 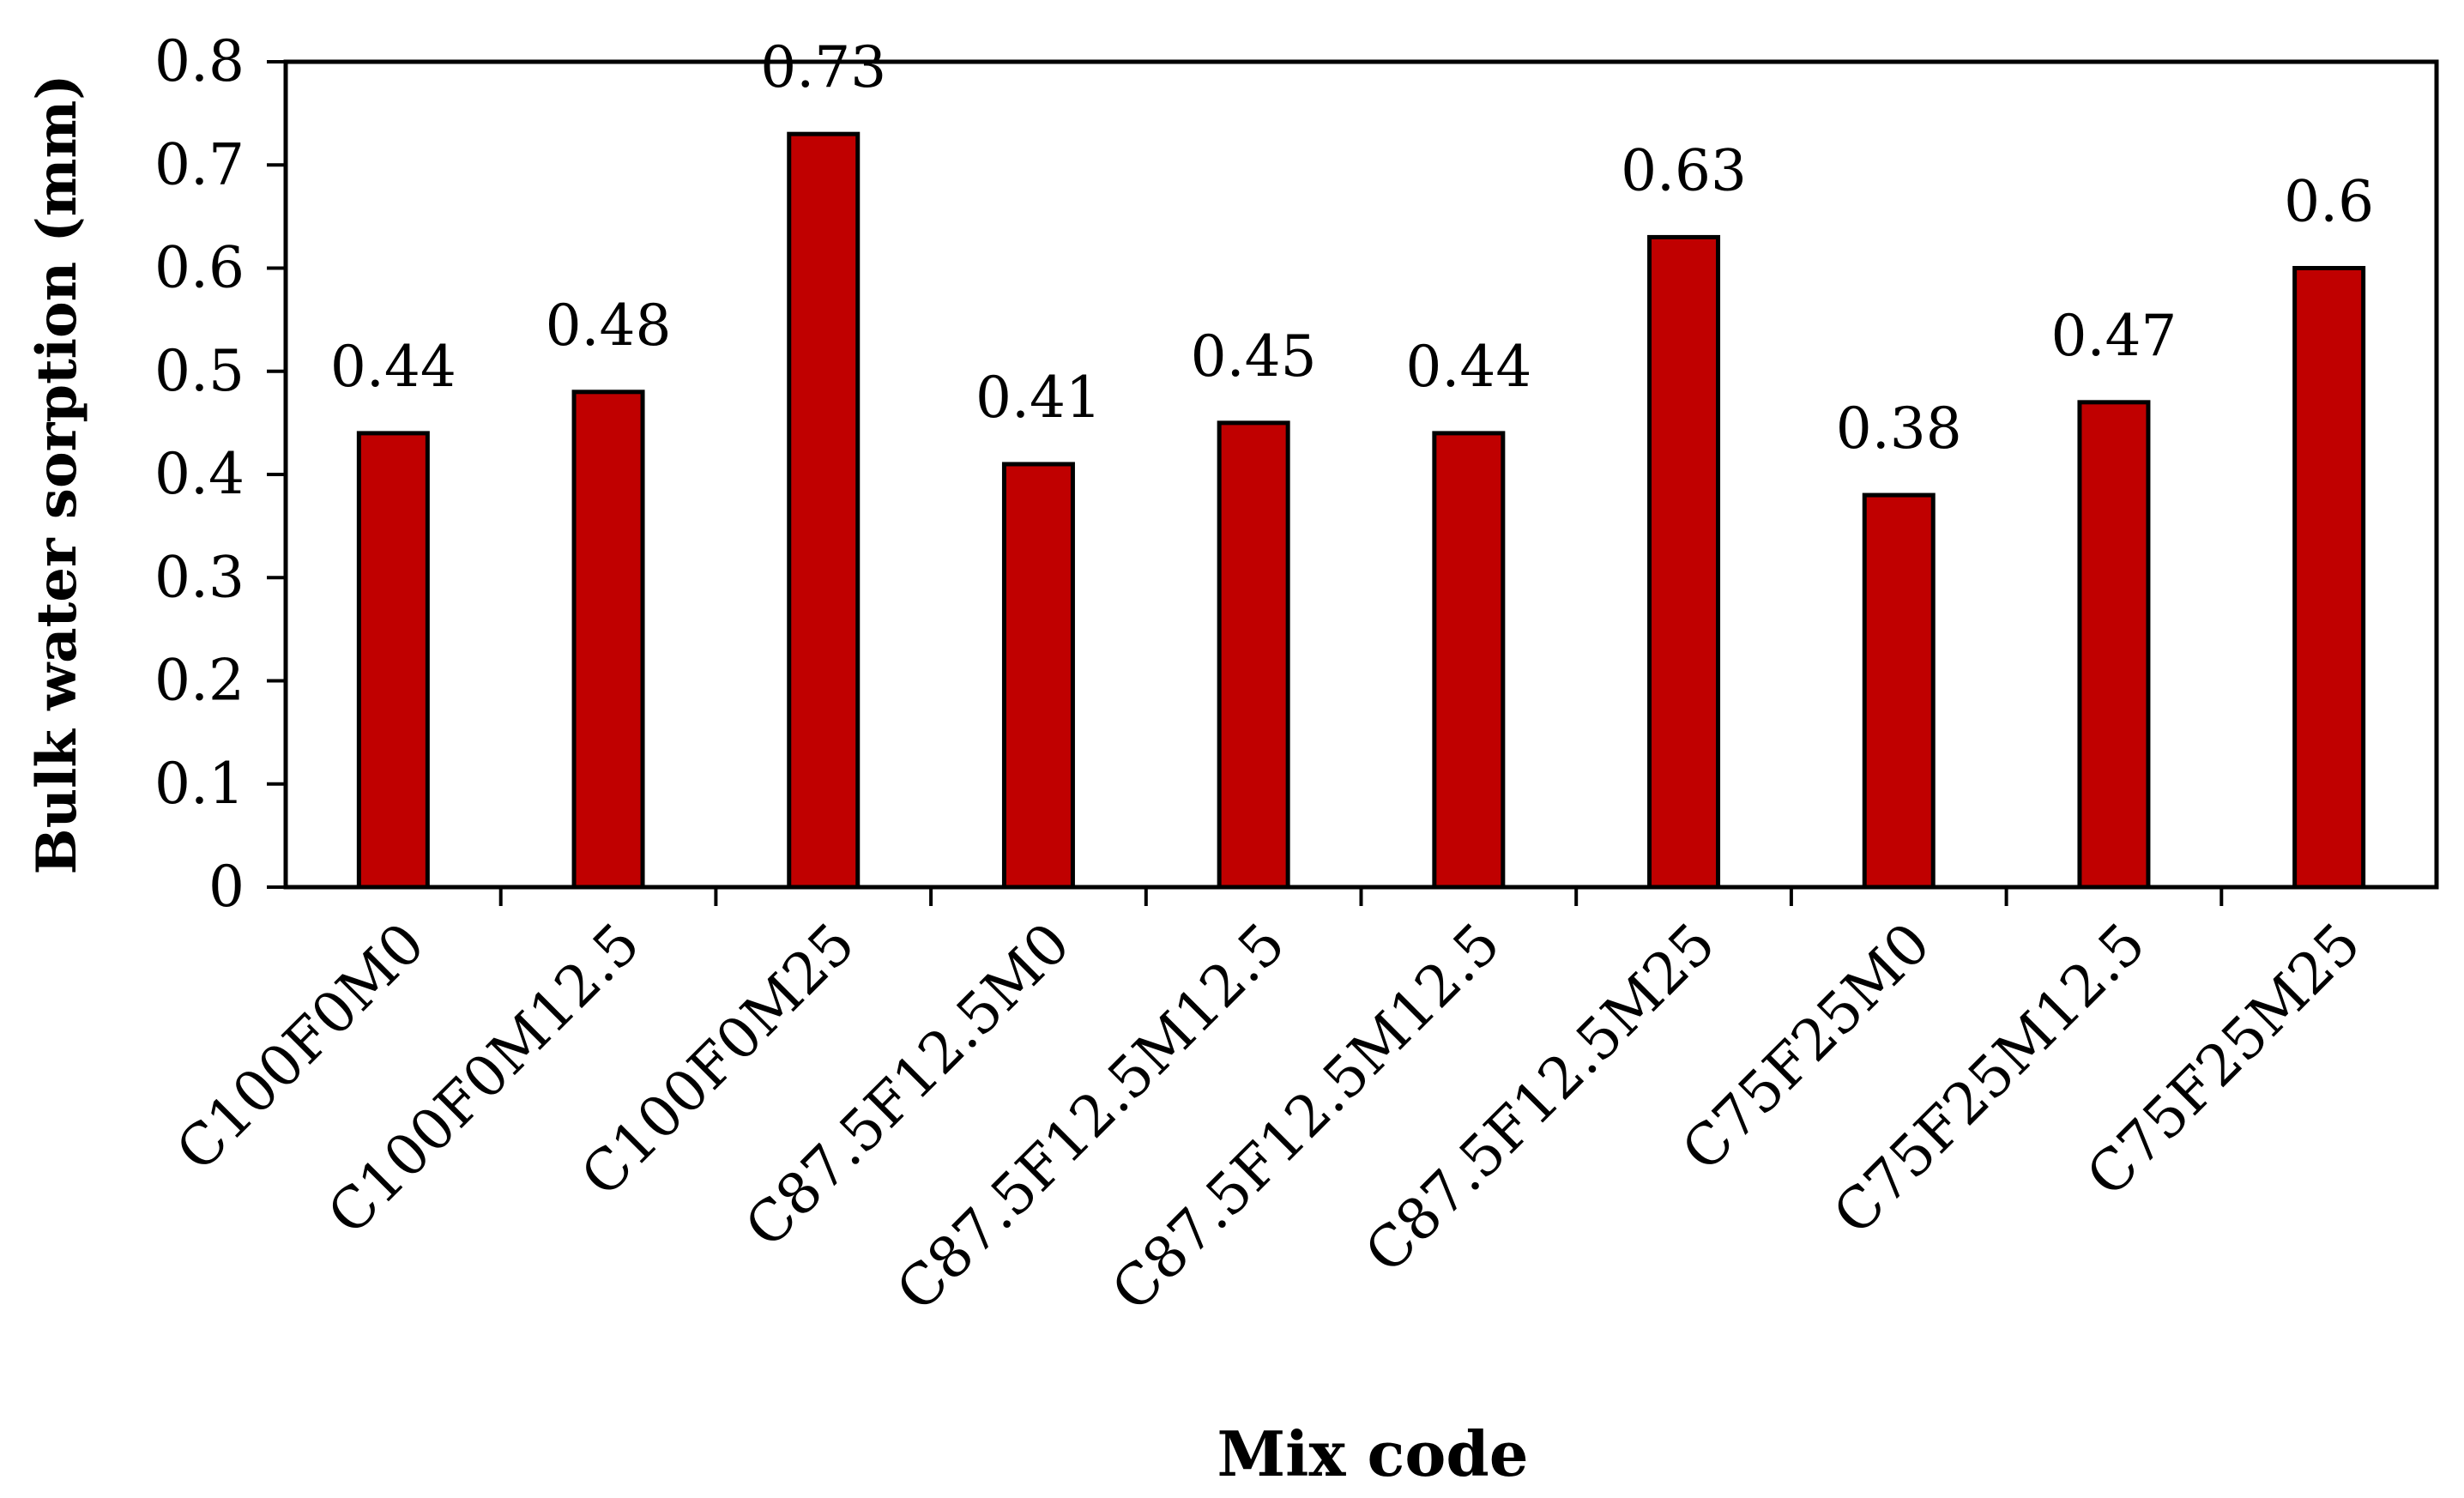 I want to click on x-axis-title: Mix code, so click(x=1372, y=1453).